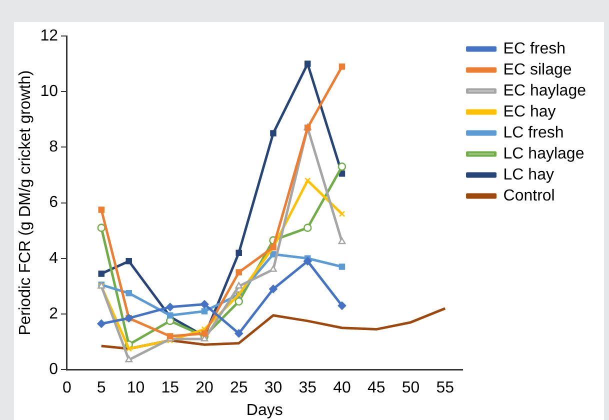  Describe the element at coordinates (67, 388) in the screenshot. I see `x-tick-label: 0` at that location.